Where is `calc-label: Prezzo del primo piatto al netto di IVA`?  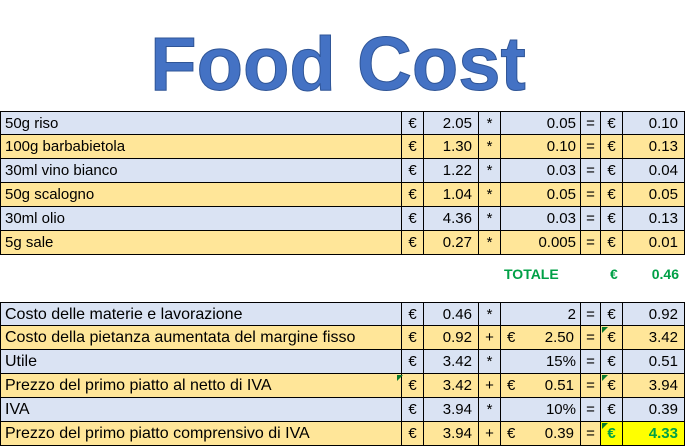 calc-label: Prezzo del primo piatto al netto di IVA is located at coordinates (201, 386).